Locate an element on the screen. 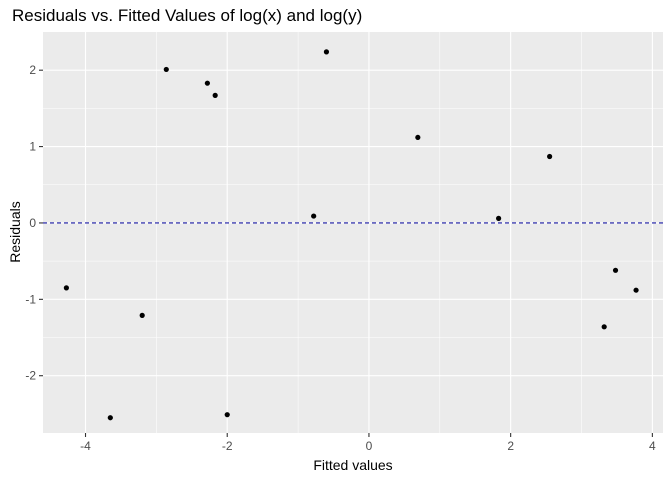 This screenshot has width=672, height=480. y-axis-title: Residuals is located at coordinates (15, 231).